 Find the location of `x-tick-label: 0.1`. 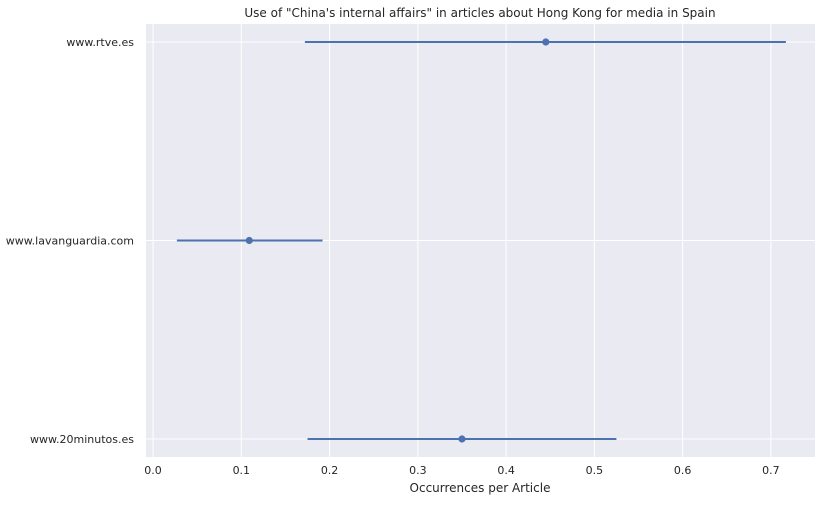

x-tick-label: 0.1 is located at coordinates (242, 470).